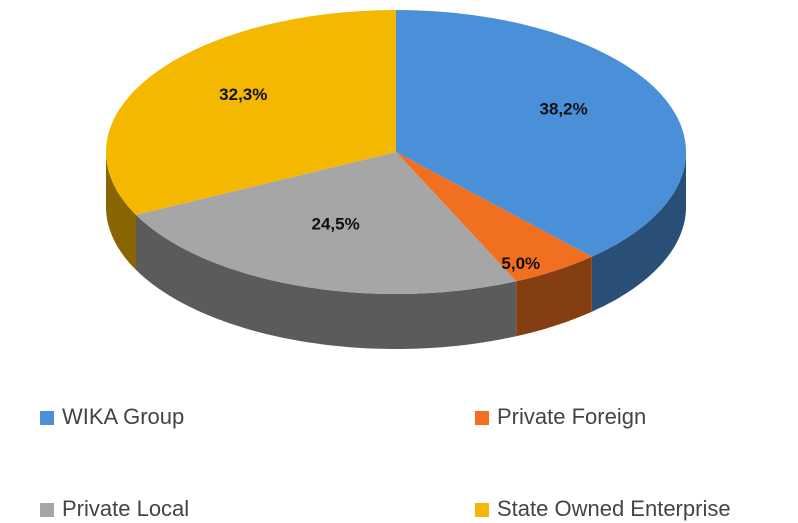 Image resolution: width=798 pixels, height=523 pixels. I want to click on data-label: 24,5%, so click(336, 223).